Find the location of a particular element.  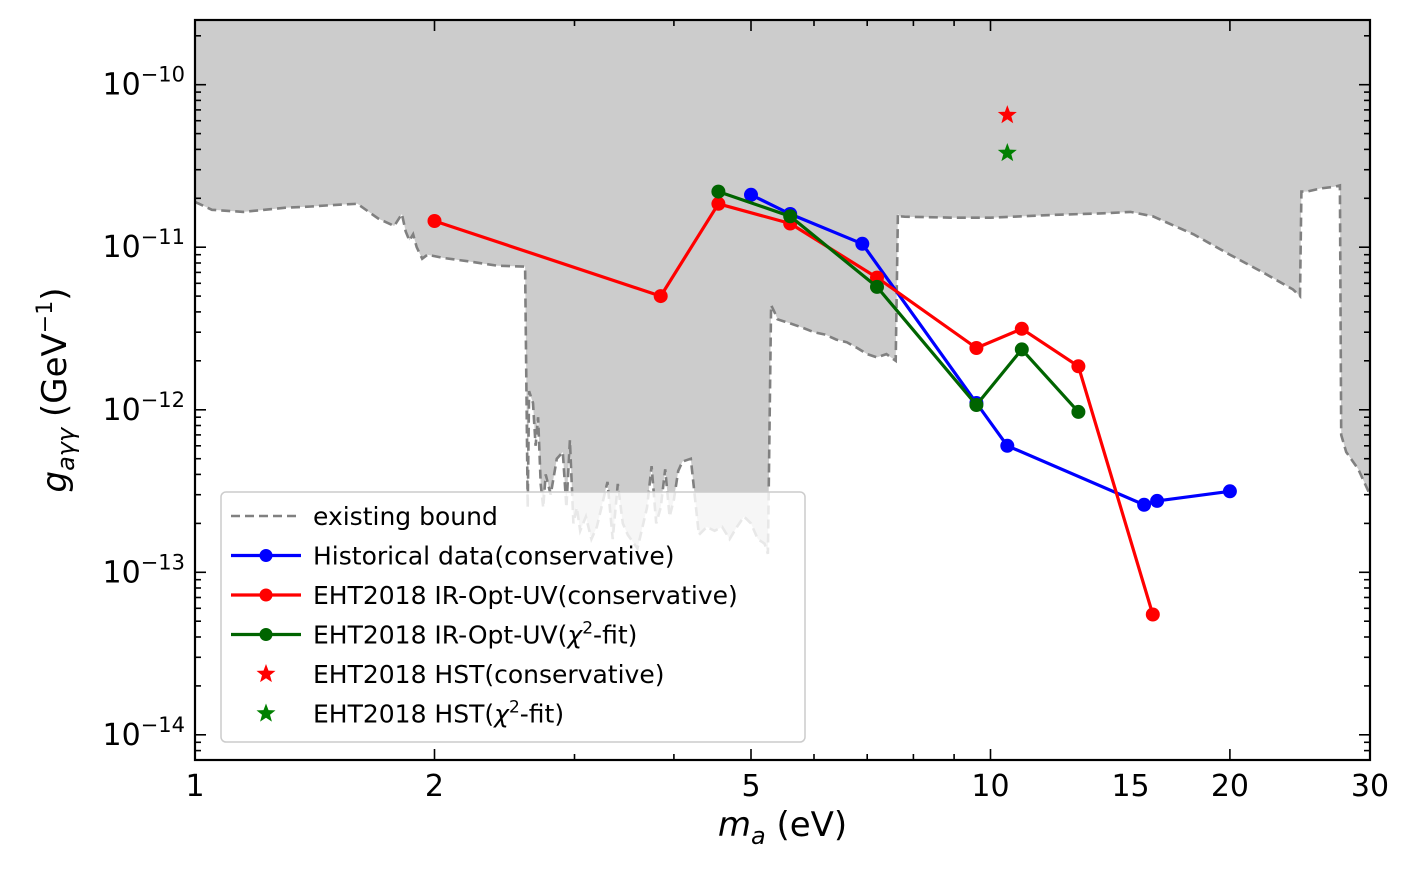

y-tick-label: 10−14 is located at coordinates (143, 733).